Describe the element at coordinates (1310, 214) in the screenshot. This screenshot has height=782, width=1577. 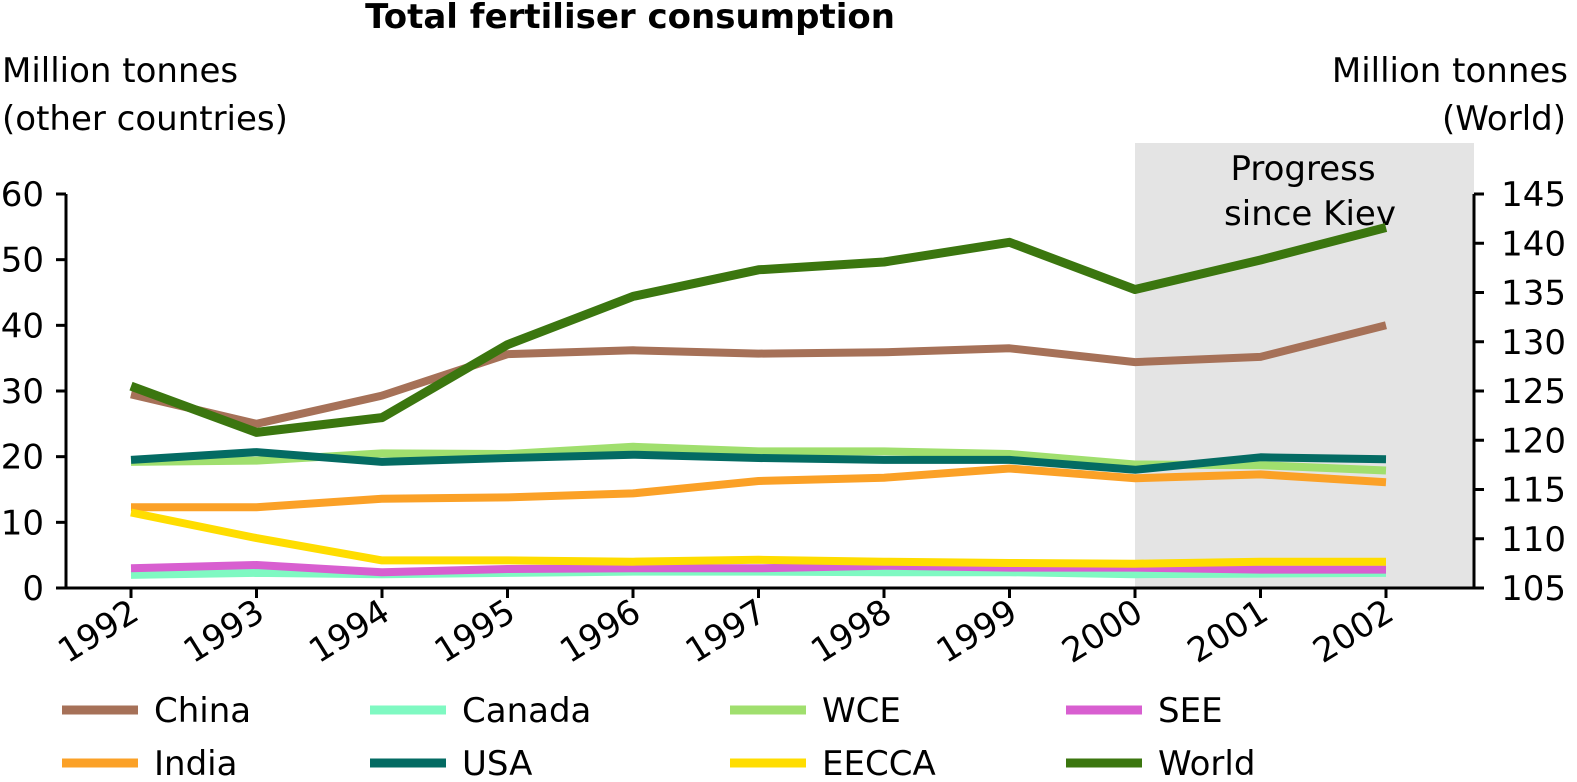
I see `annotation-line2: since Kiev` at that location.